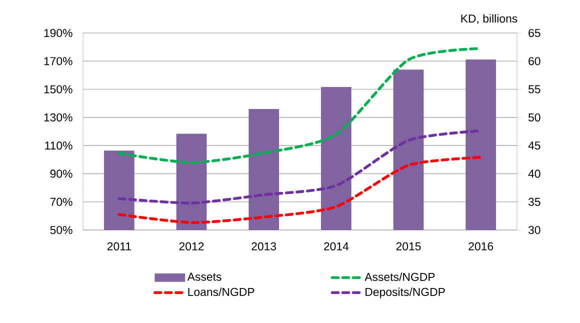  I want to click on legend-label: Deposits/NGDP, so click(405, 293).